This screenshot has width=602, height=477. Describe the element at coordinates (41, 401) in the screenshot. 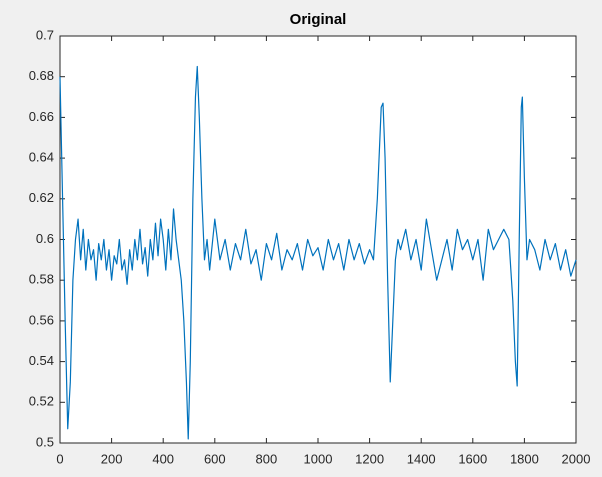

I see `y-tick-label: 0.52` at that location.